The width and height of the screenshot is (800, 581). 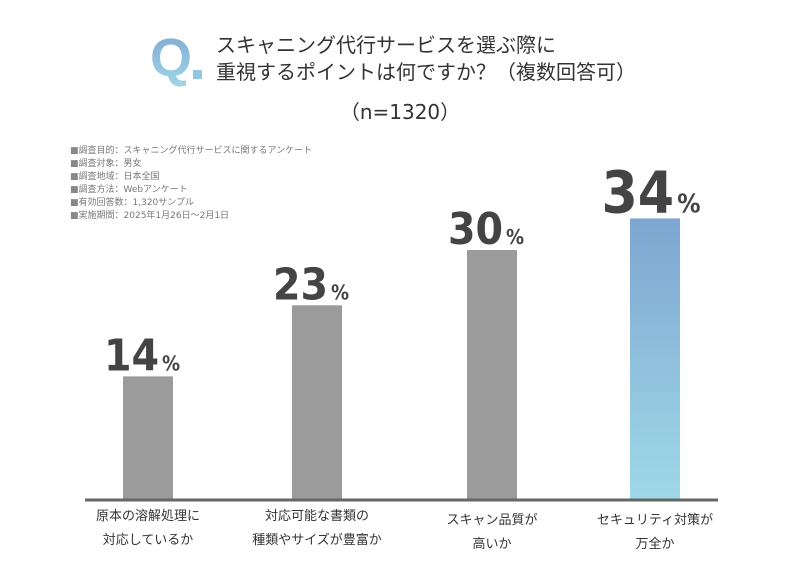 I want to click on q-dot, so click(x=197, y=74).